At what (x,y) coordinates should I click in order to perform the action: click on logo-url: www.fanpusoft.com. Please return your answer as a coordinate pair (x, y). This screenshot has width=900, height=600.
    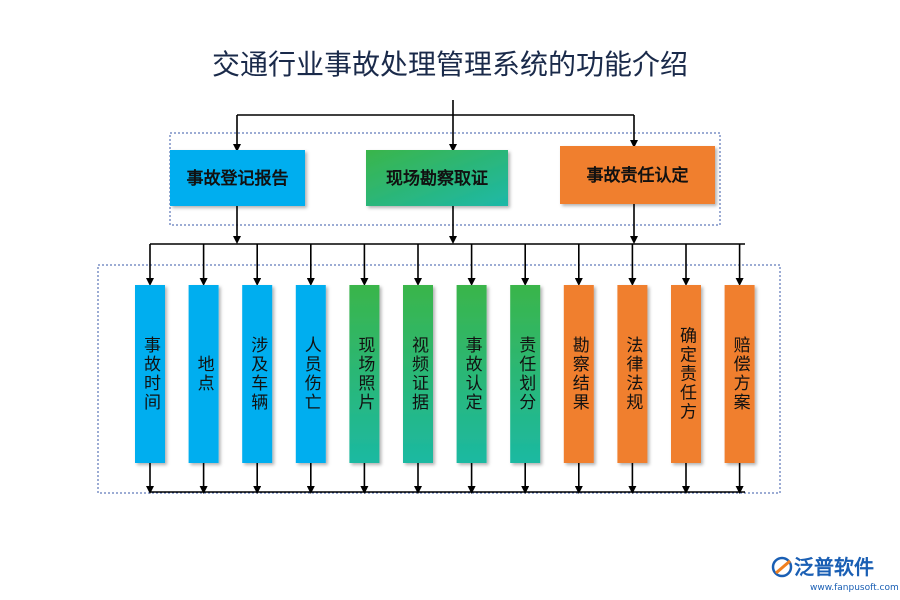
    Looking at the image, I should click on (854, 588).